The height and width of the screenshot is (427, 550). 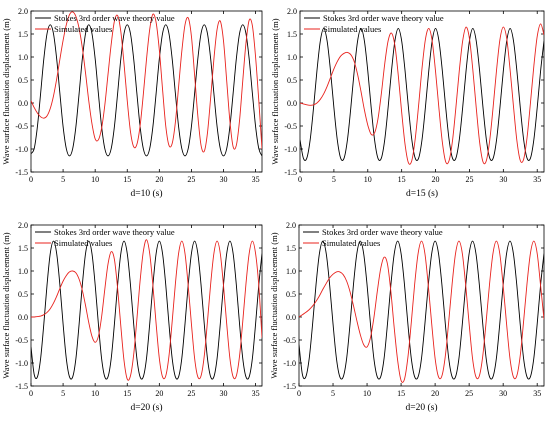 What do you see at coordinates (146, 193) in the screenshot?
I see `x-axis-label: d=10 (s)` at bounding box center [146, 193].